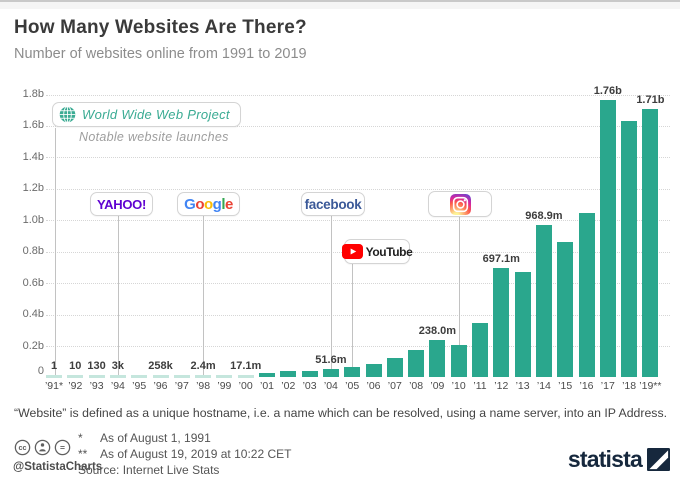  I want to click on y-tick-label: 0.2b, so click(33, 345).